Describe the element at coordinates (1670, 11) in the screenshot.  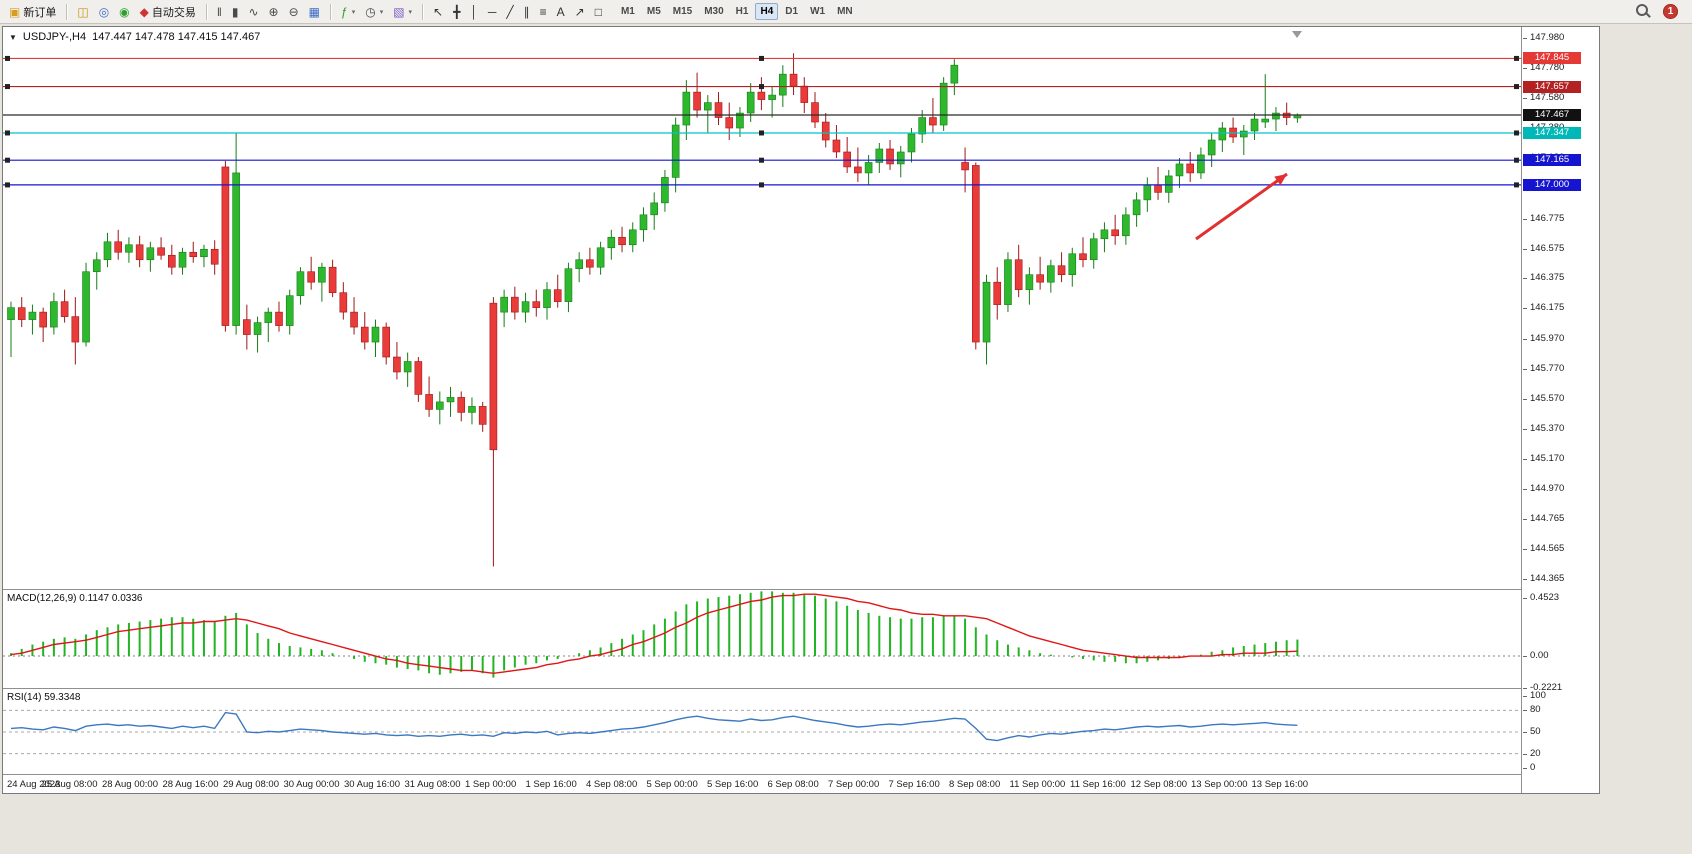
I see `notification-badge: 1` at that location.